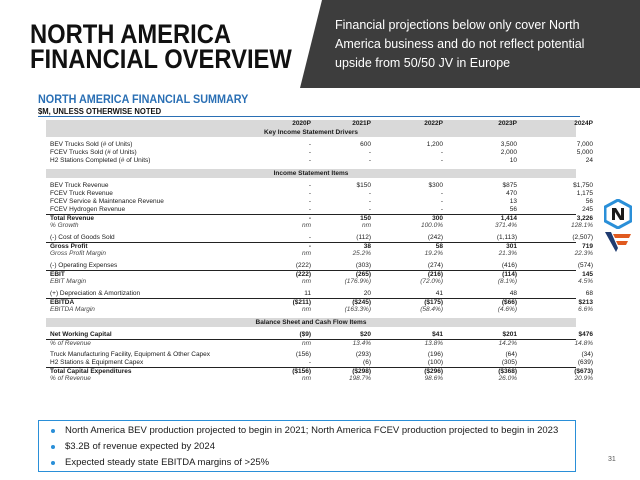 Image resolution: width=640 pixels, height=480 pixels. What do you see at coordinates (70, 378) in the screenshot?
I see `row-label: % of Revenue` at bounding box center [70, 378].